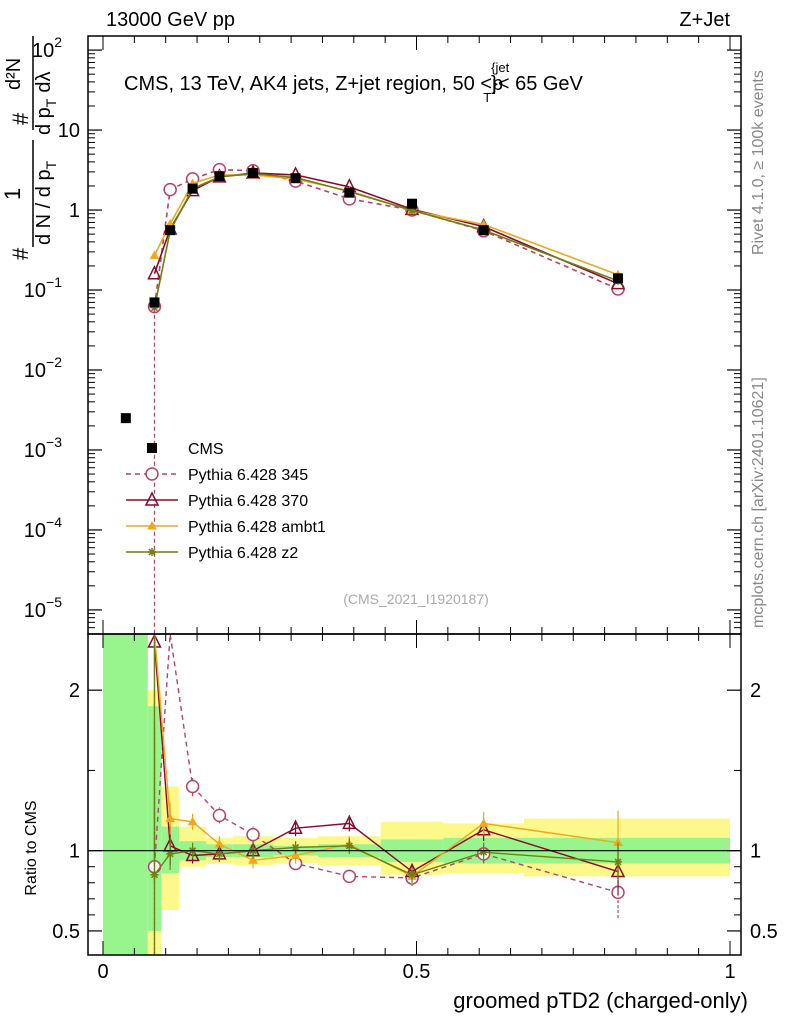 The width and height of the screenshot is (786, 1024). Describe the element at coordinates (704, 20) in the screenshot. I see `header-right: Z+Jet` at that location.